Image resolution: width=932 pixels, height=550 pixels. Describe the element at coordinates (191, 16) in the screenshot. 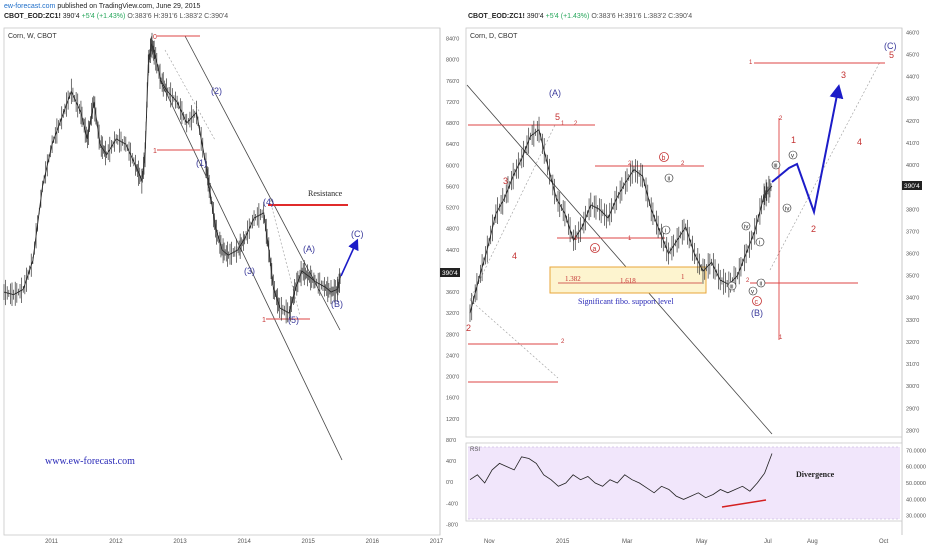

I see `low-label: L:383'2` at that location.